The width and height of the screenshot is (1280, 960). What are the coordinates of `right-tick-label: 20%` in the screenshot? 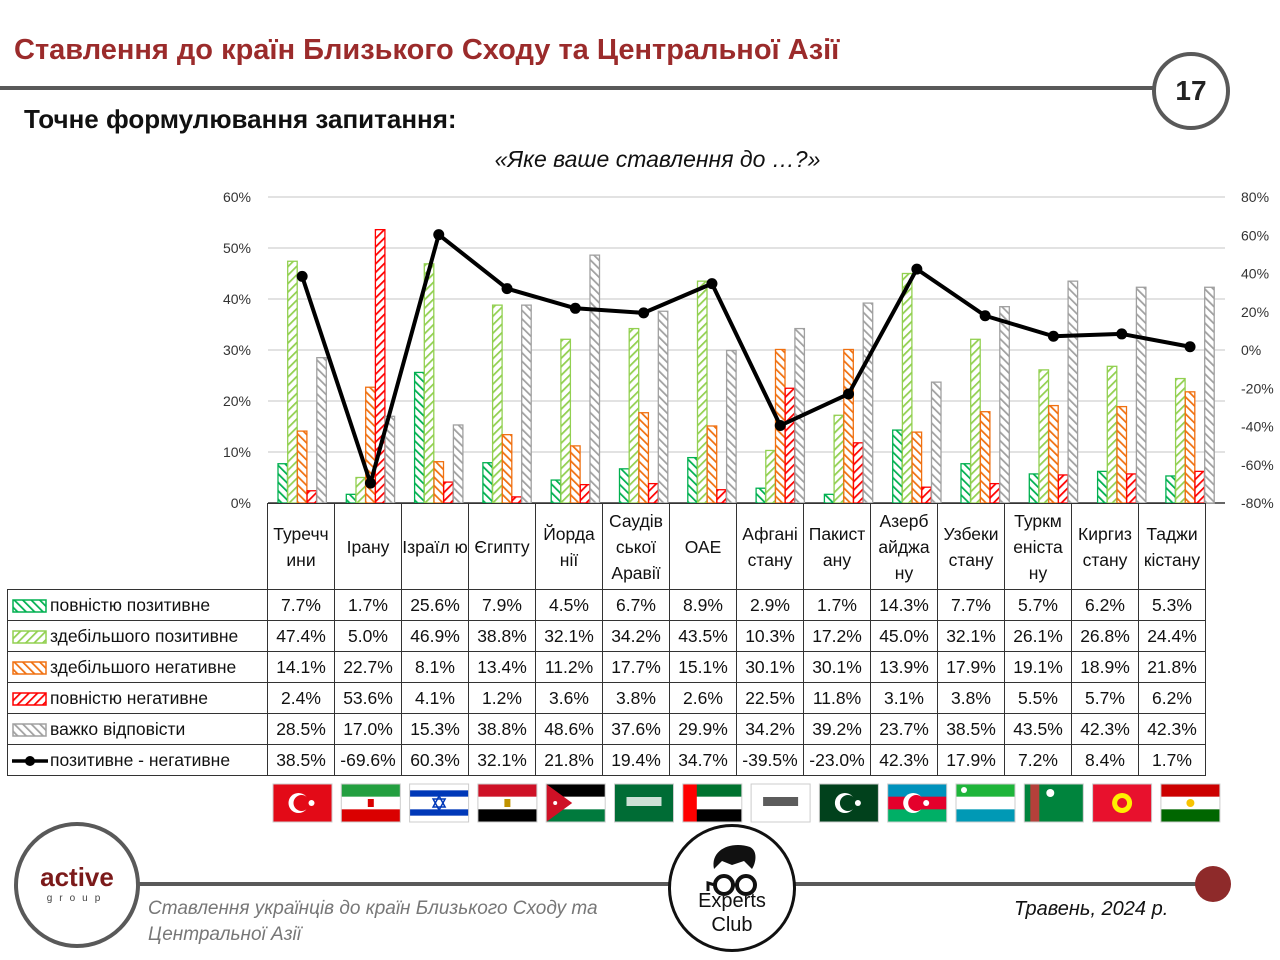 It's located at (1255, 312).